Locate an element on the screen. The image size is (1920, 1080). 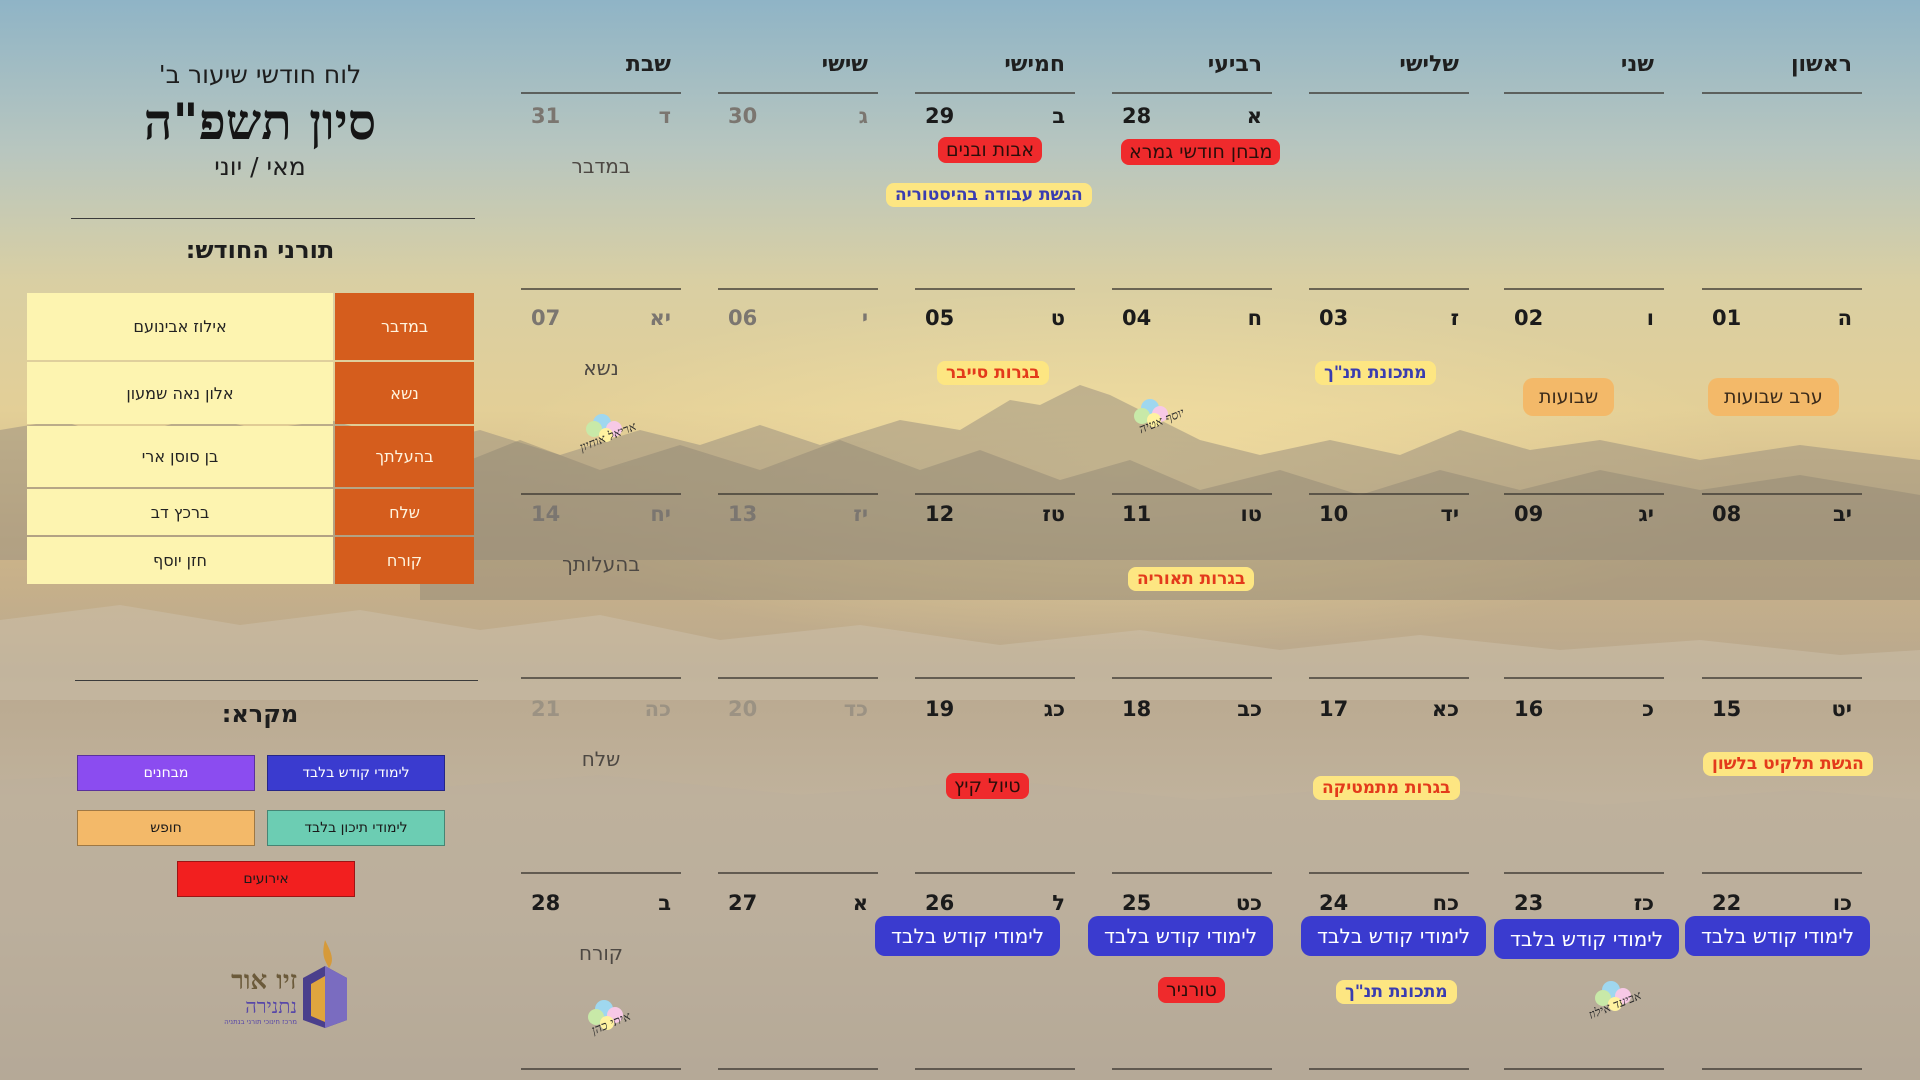
hebrew-day-letter: כו is located at coordinates (1842, 903).